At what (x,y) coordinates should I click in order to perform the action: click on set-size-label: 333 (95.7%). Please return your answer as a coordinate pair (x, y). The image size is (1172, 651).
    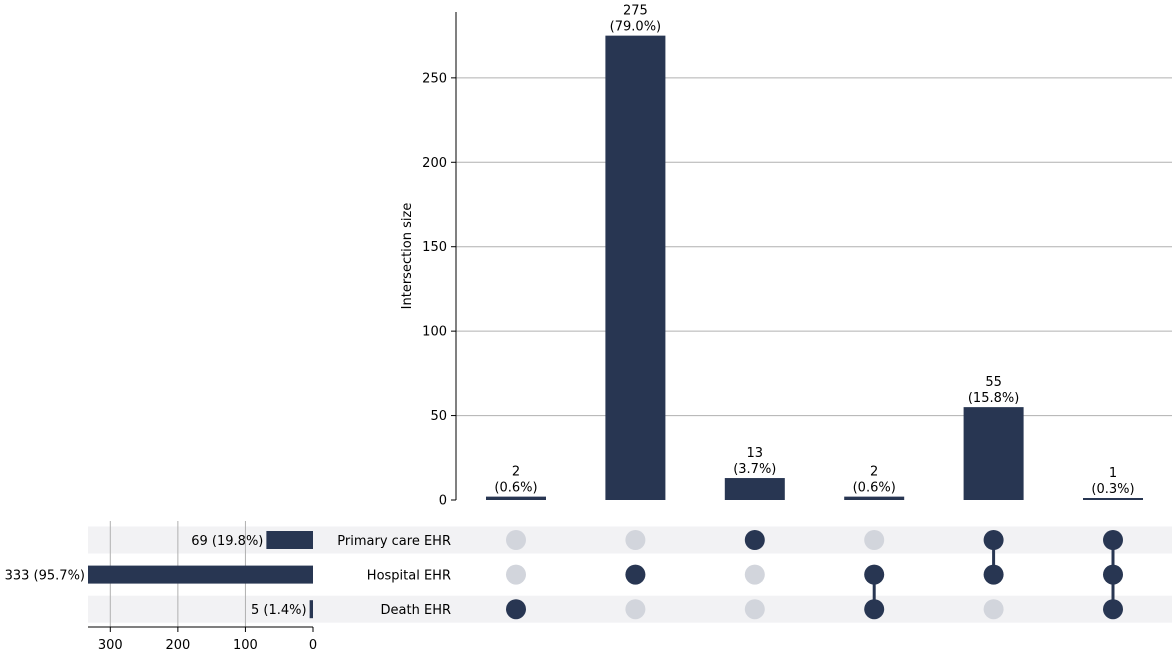
    Looking at the image, I should click on (45, 576).